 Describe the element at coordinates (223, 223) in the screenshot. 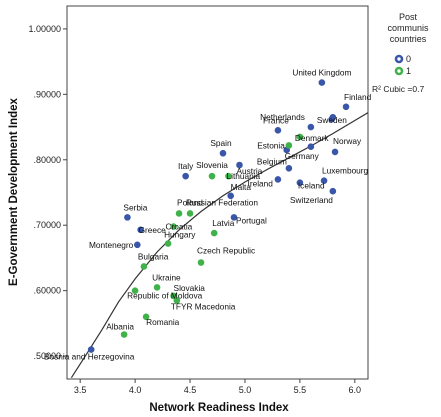

I see `point-label: Latvia` at that location.